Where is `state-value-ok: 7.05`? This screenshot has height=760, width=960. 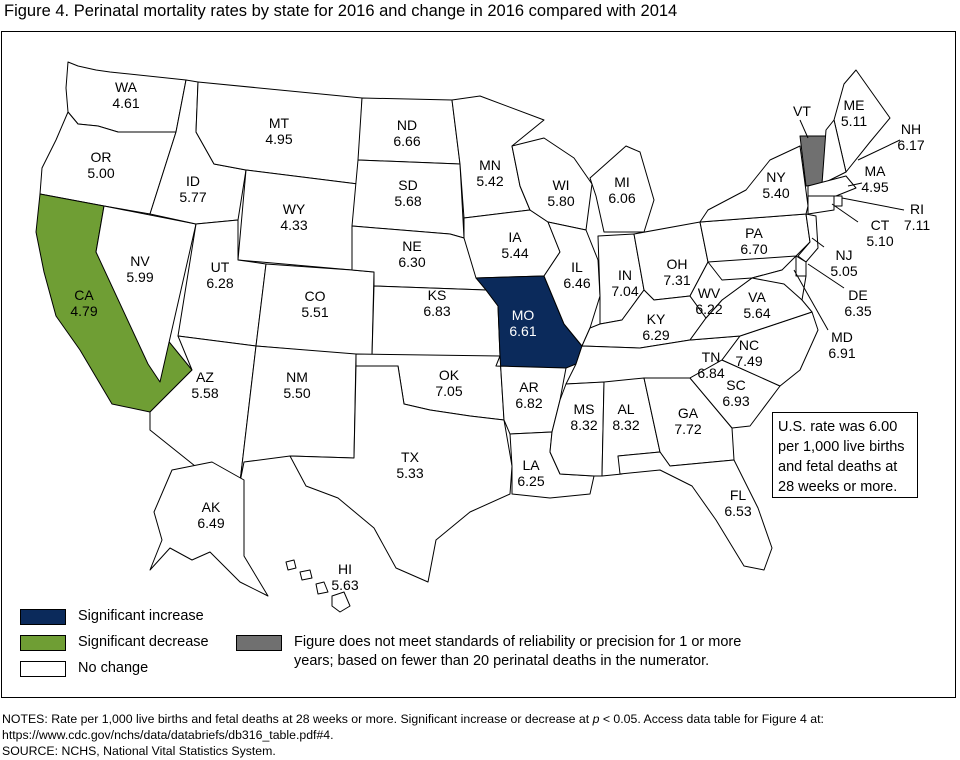 state-value-ok: 7.05 is located at coordinates (448, 391).